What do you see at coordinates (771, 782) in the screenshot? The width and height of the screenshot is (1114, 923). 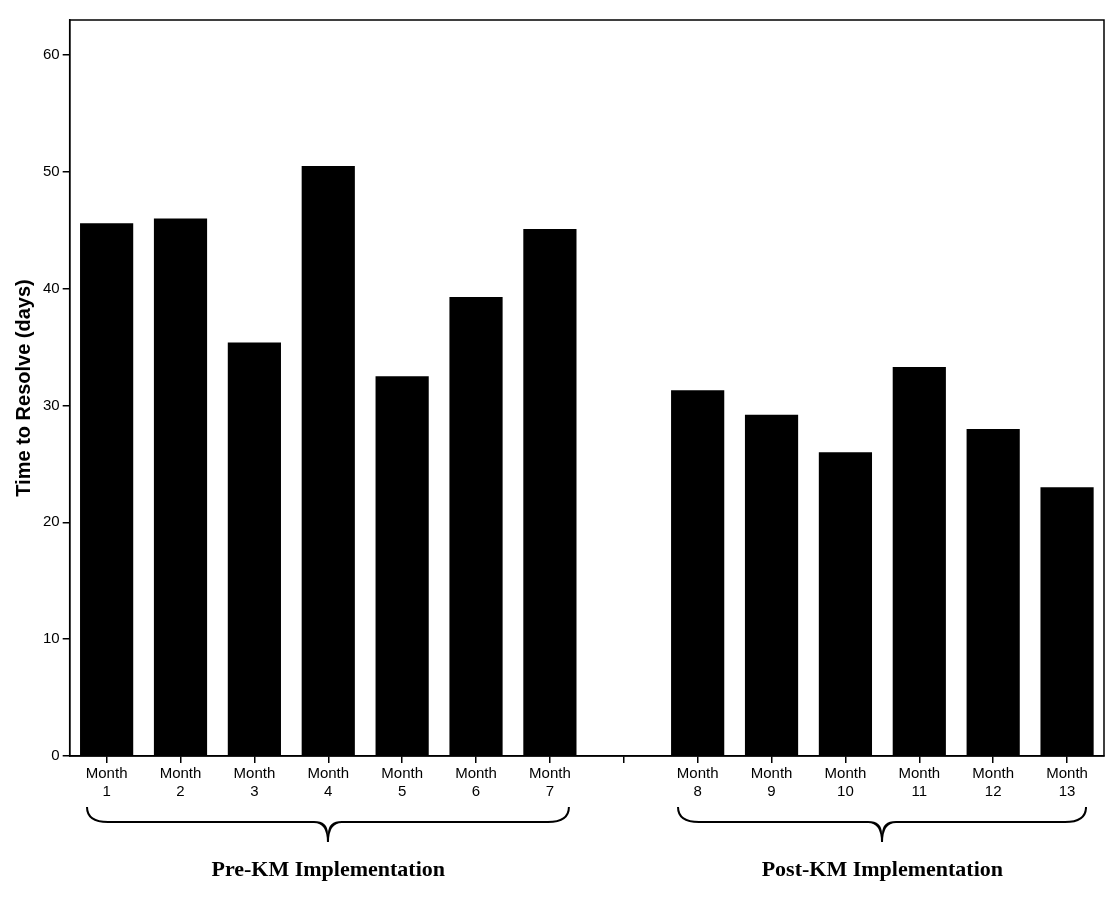 I see `x-tick-label: Month 9` at bounding box center [771, 782].